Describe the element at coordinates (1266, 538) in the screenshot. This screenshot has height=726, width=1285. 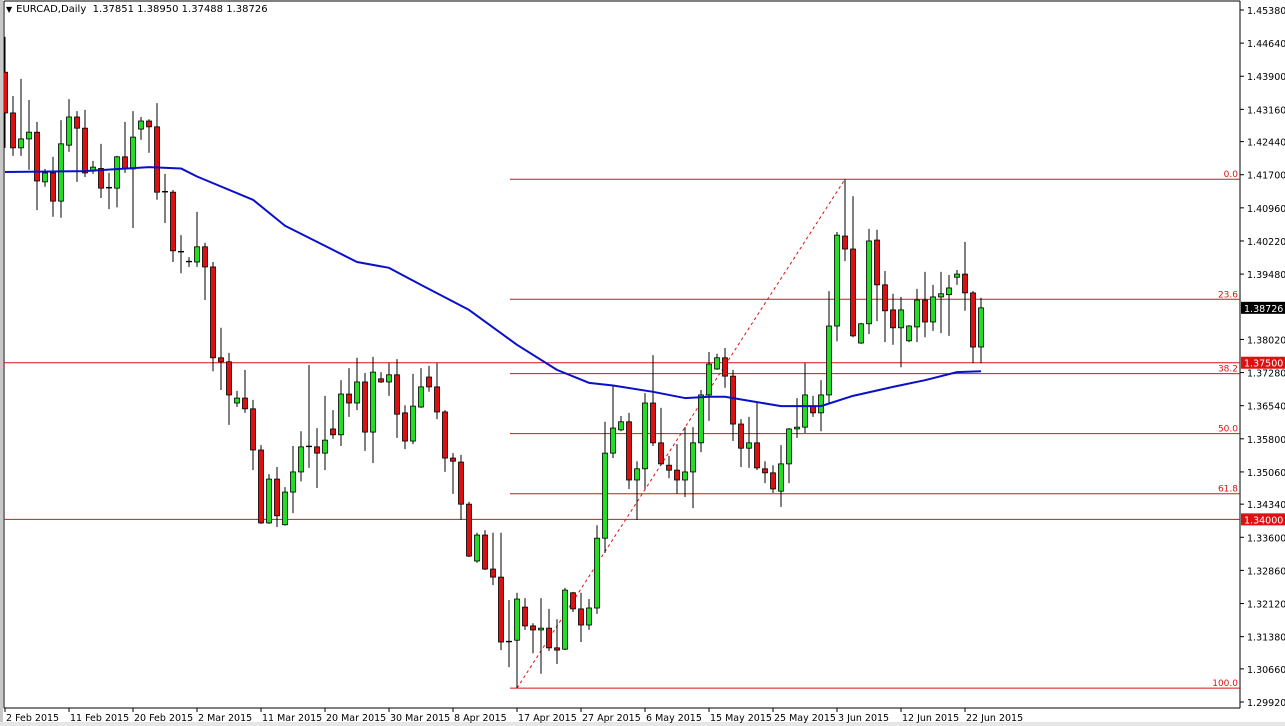
I see `y-tick-label: 1.33600` at that location.